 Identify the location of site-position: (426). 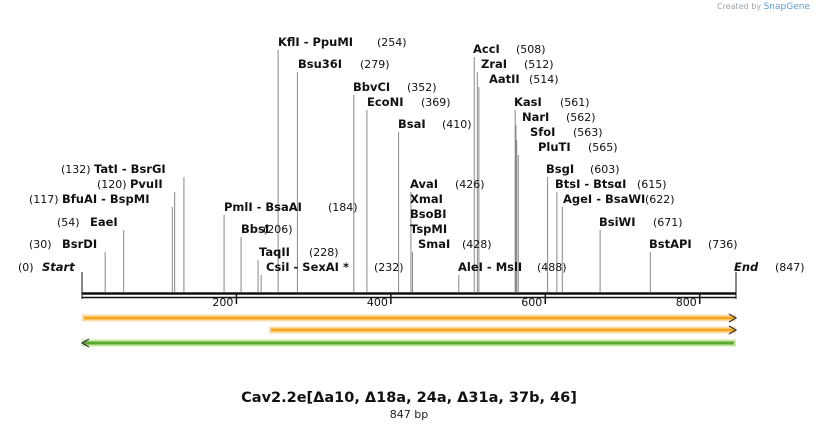
(470, 184).